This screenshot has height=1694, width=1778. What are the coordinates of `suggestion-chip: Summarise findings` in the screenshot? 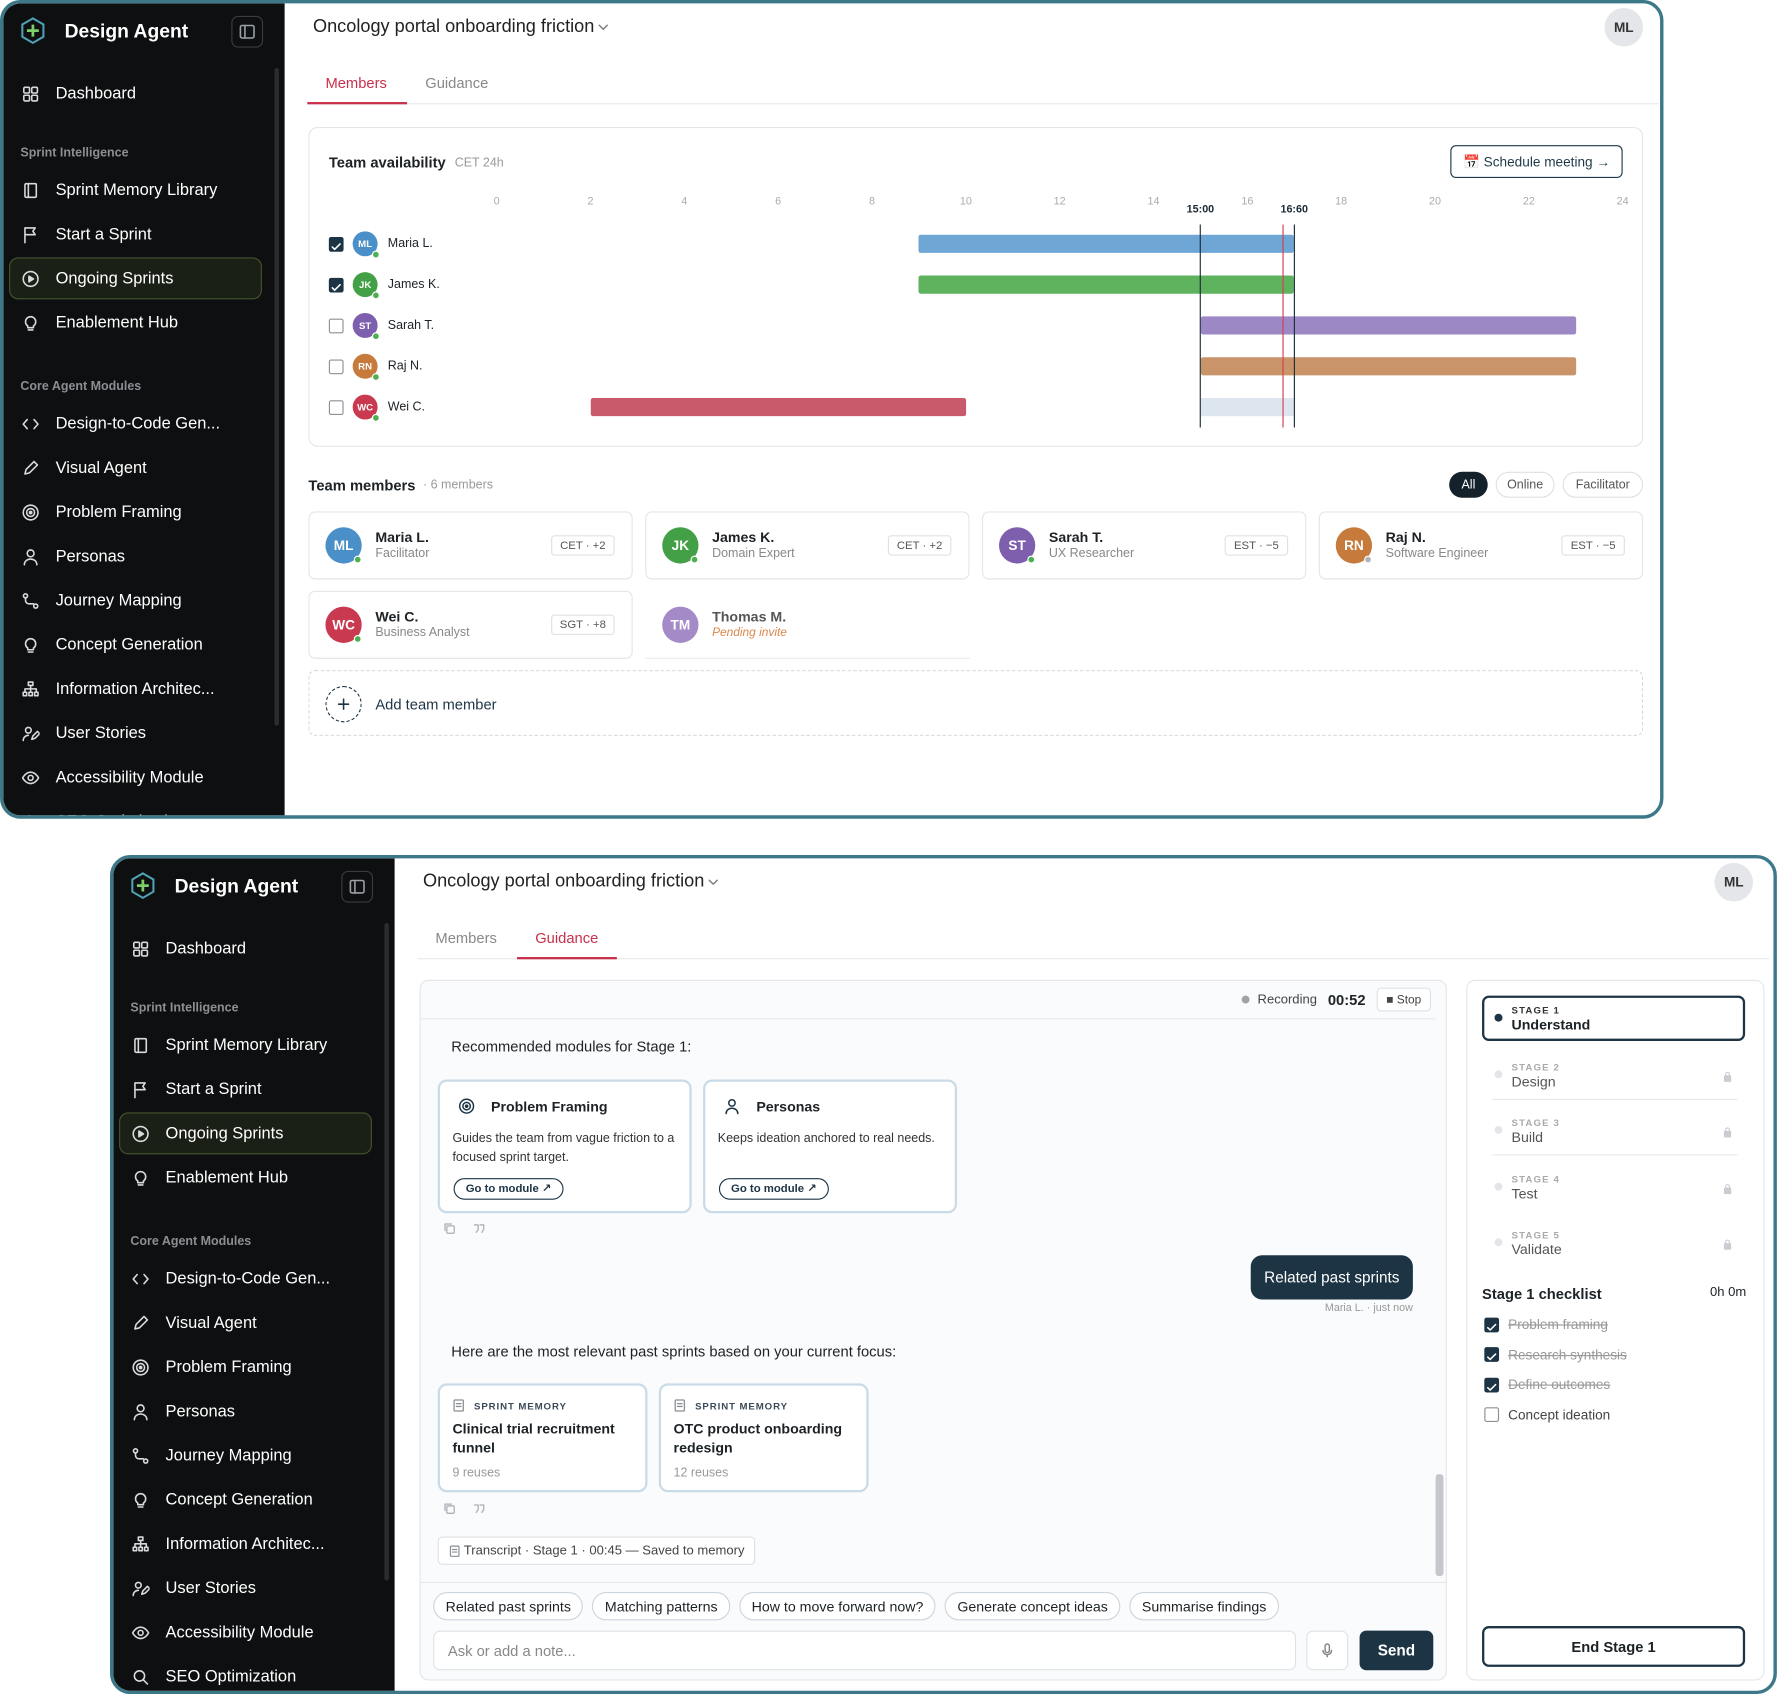 It's located at (1204, 1606).